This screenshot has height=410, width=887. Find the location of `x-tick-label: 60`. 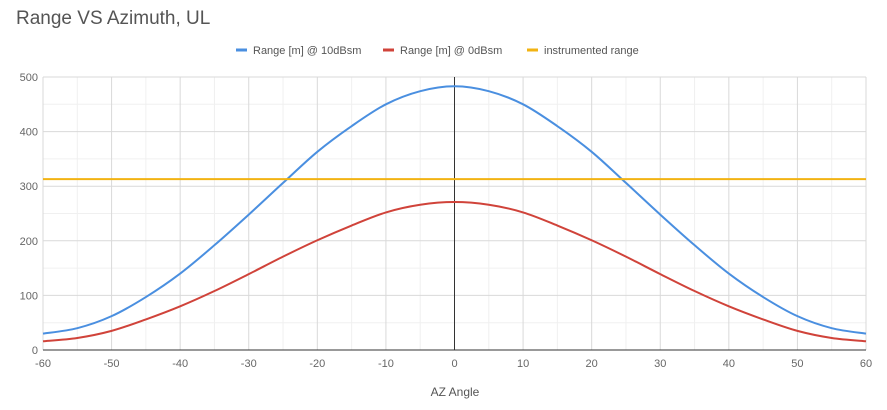

x-tick-label: 60 is located at coordinates (866, 364).